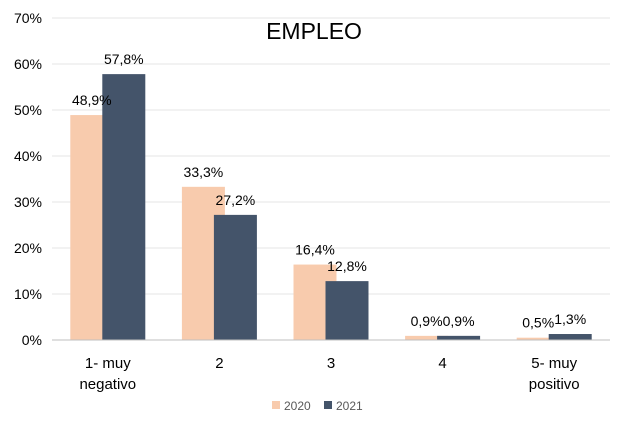  Describe the element at coordinates (297, 406) in the screenshot. I see `legend-label: 2020` at that location.